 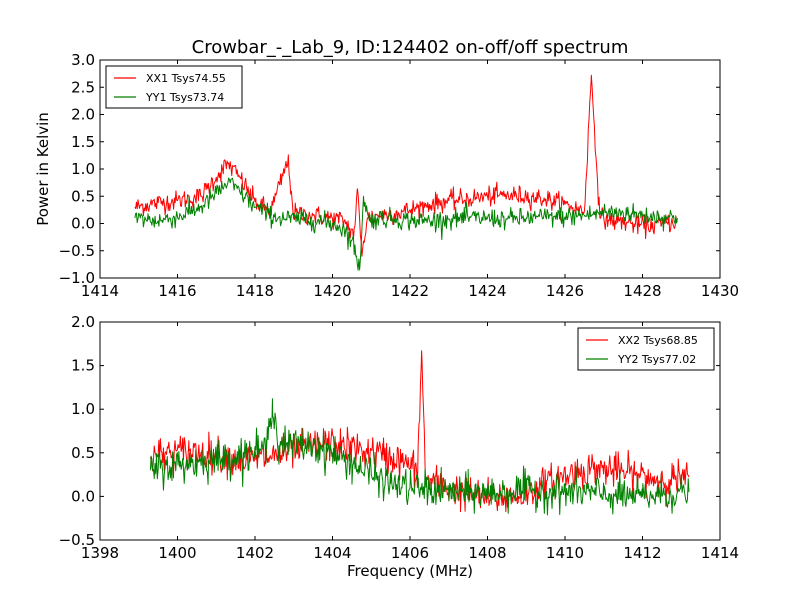 What do you see at coordinates (83, 496) in the screenshot?
I see `bottom-y-tick-label: 0.0` at bounding box center [83, 496].